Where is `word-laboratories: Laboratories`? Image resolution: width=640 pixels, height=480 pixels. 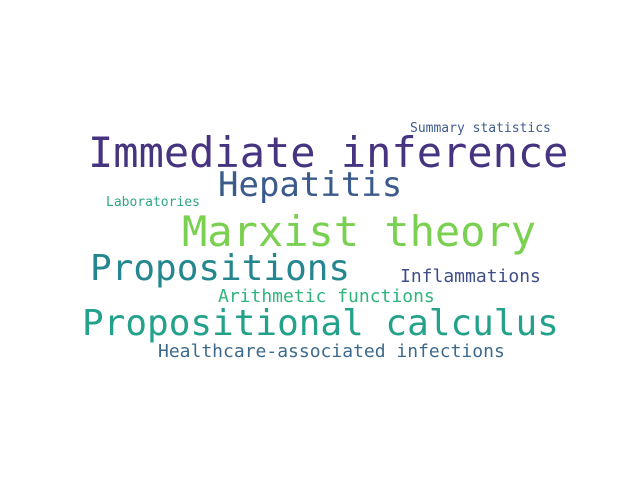
word-laboratories: Laboratories is located at coordinates (153, 202).